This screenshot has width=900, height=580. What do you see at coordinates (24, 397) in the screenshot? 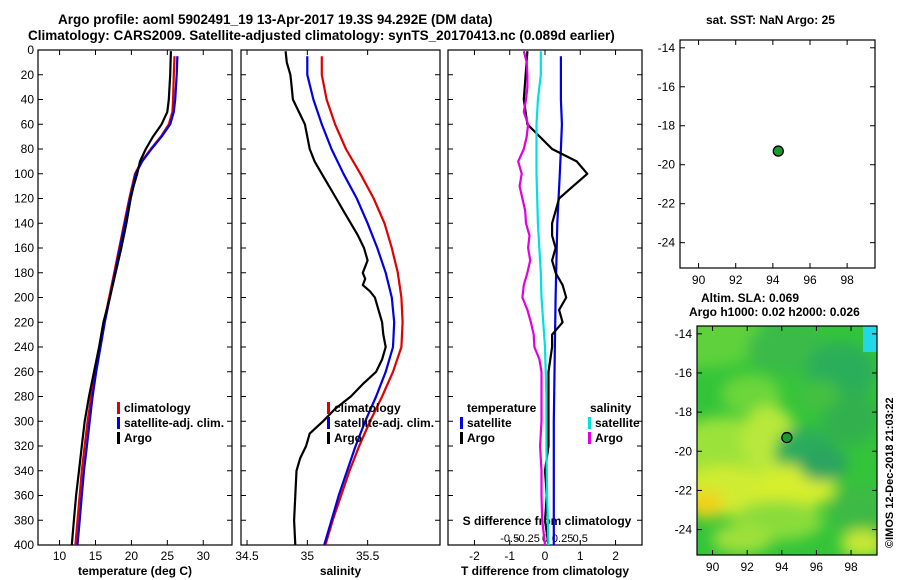
I see `depth-tick-label: 280` at bounding box center [24, 397].